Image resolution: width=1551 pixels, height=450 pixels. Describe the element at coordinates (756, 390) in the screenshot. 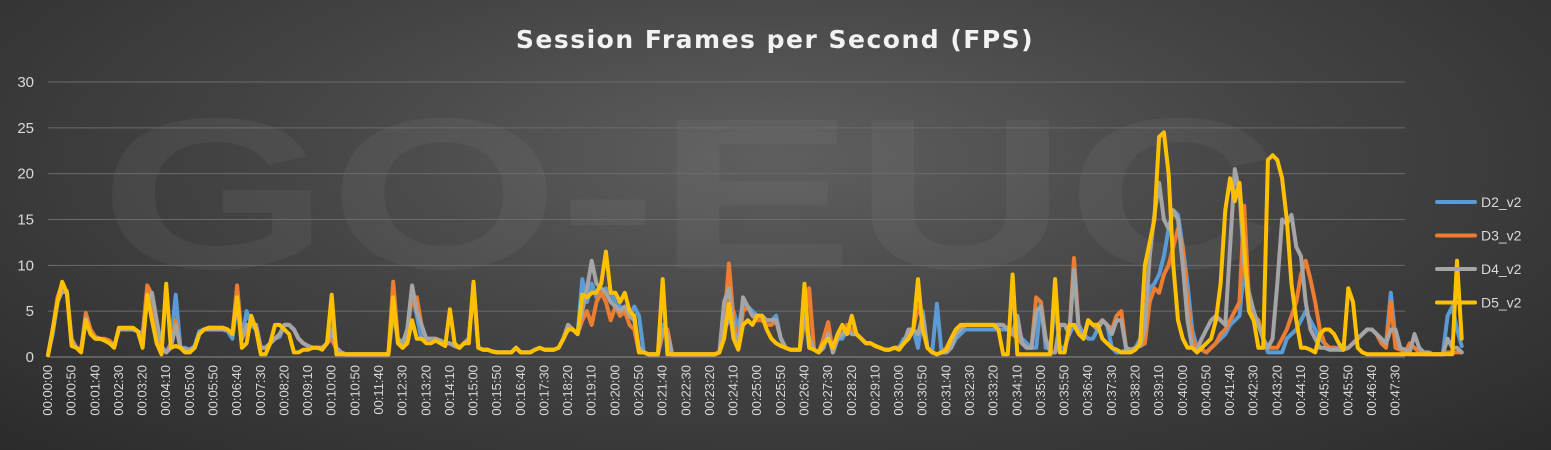

I see `x-tick-label: 00:25:00` at that location.